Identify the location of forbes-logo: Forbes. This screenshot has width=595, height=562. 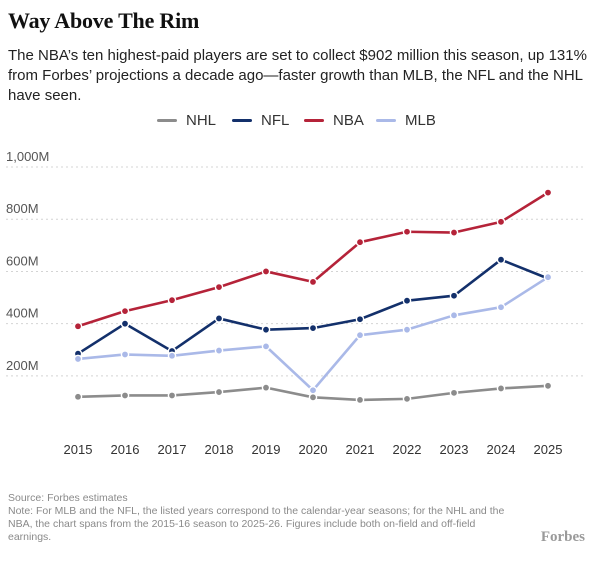
(562, 537).